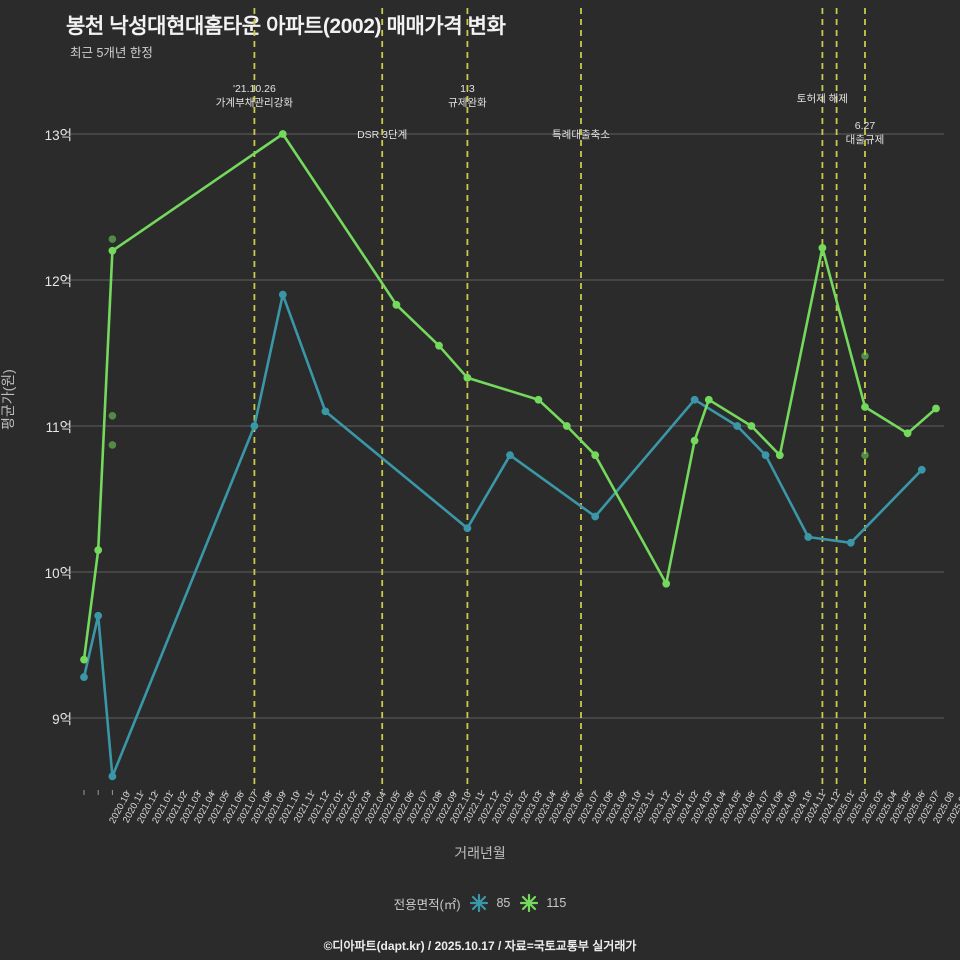 The image size is (960, 960). What do you see at coordinates (503, 903) in the screenshot?
I see `legend-item-label: 85` at bounding box center [503, 903].